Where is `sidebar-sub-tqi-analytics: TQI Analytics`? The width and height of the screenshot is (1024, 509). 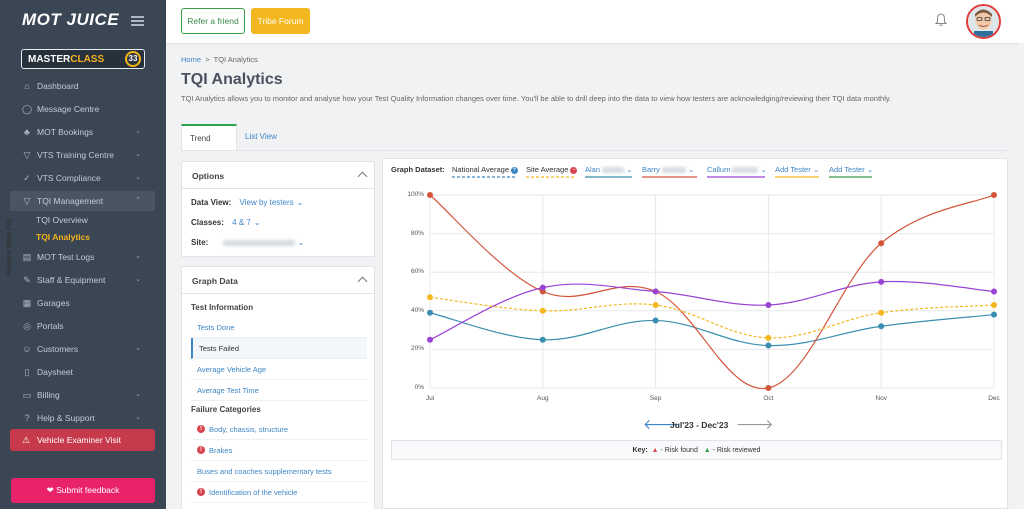
sidebar-sub-tqi-analytics: TQI Analytics is located at coordinates (63, 237).